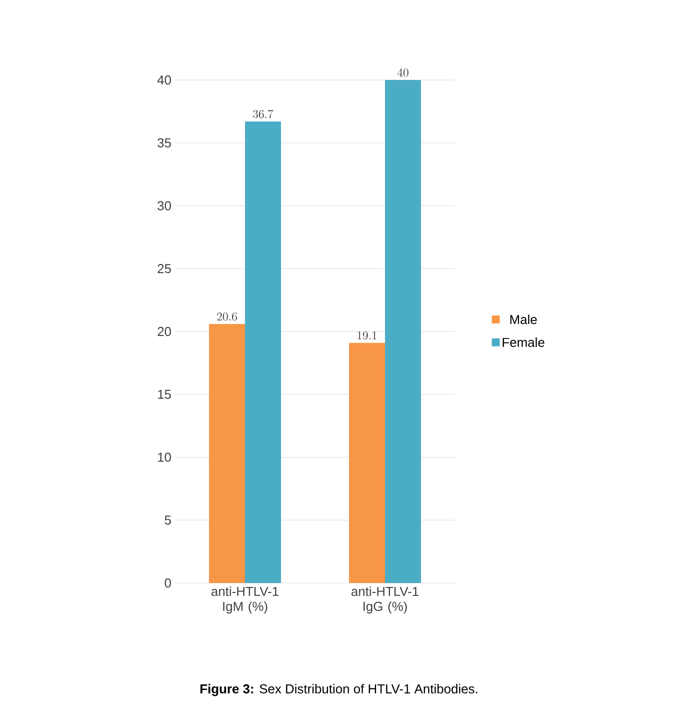 The width and height of the screenshot is (678, 708). I want to click on y-tick-label: 35, so click(164, 143).